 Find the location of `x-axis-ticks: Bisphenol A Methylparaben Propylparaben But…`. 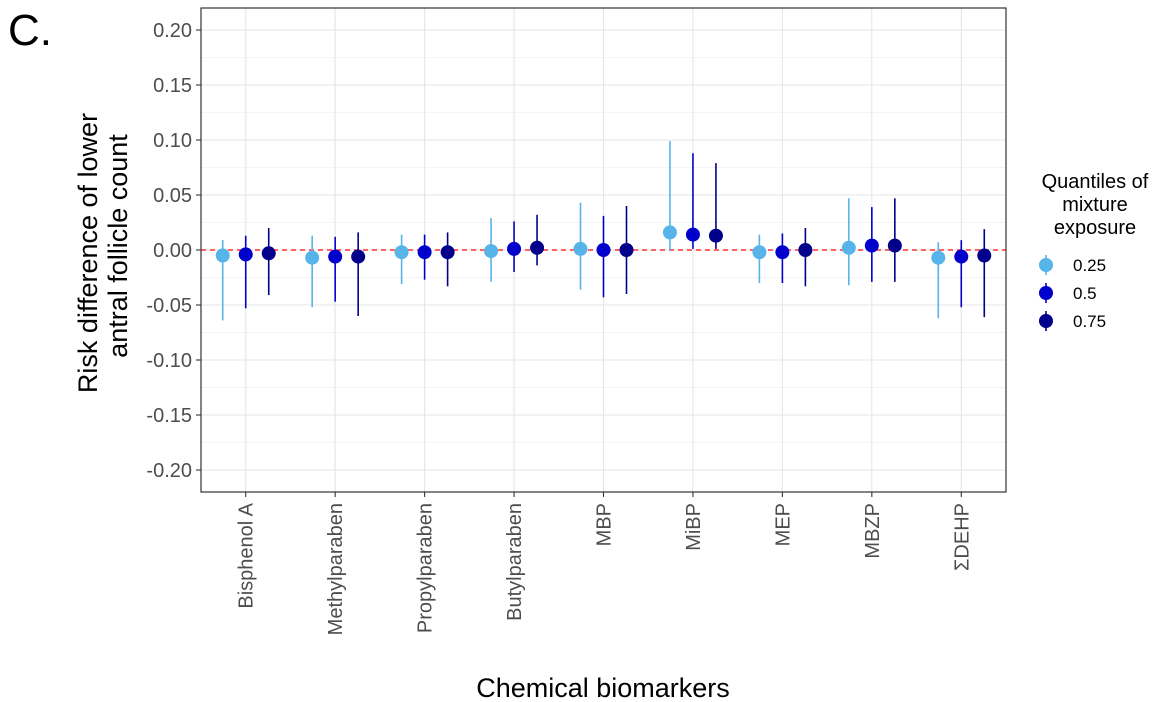

x-axis-ticks: Bisphenol A Methylparaben Propylparaben But… is located at coordinates (604, 563).